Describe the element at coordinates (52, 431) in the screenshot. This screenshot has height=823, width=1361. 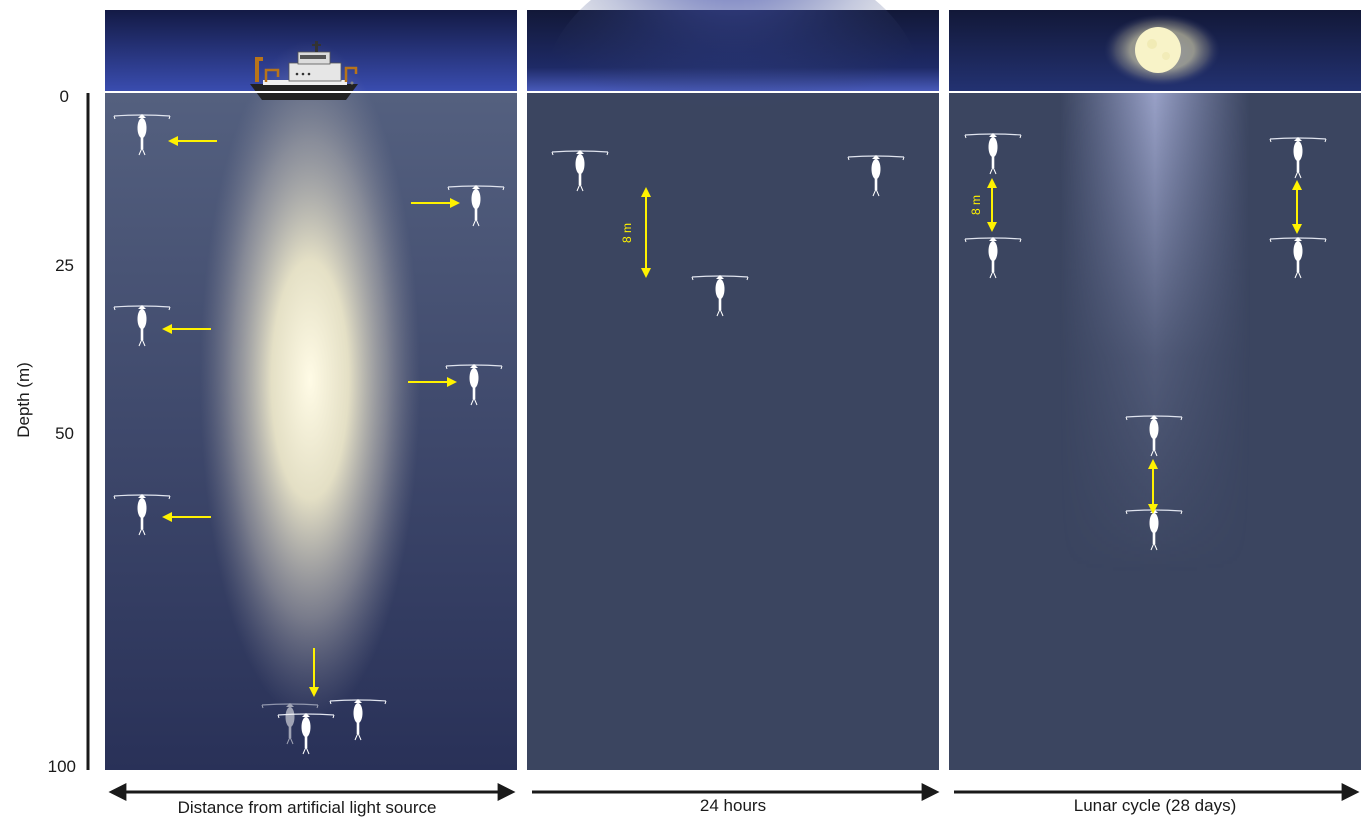
I see `depth-axis: 0 25 50 100 Depth (m)` at that location.